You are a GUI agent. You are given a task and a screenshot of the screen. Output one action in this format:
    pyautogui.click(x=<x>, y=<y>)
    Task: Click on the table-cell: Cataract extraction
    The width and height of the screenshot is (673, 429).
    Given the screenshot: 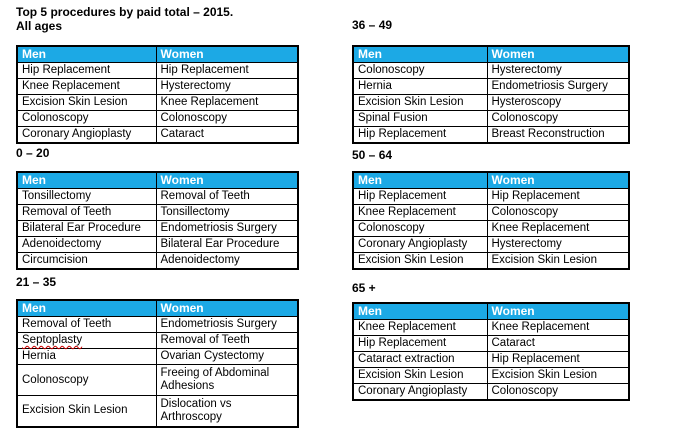 What is the action you would take?
    pyautogui.click(x=420, y=359)
    